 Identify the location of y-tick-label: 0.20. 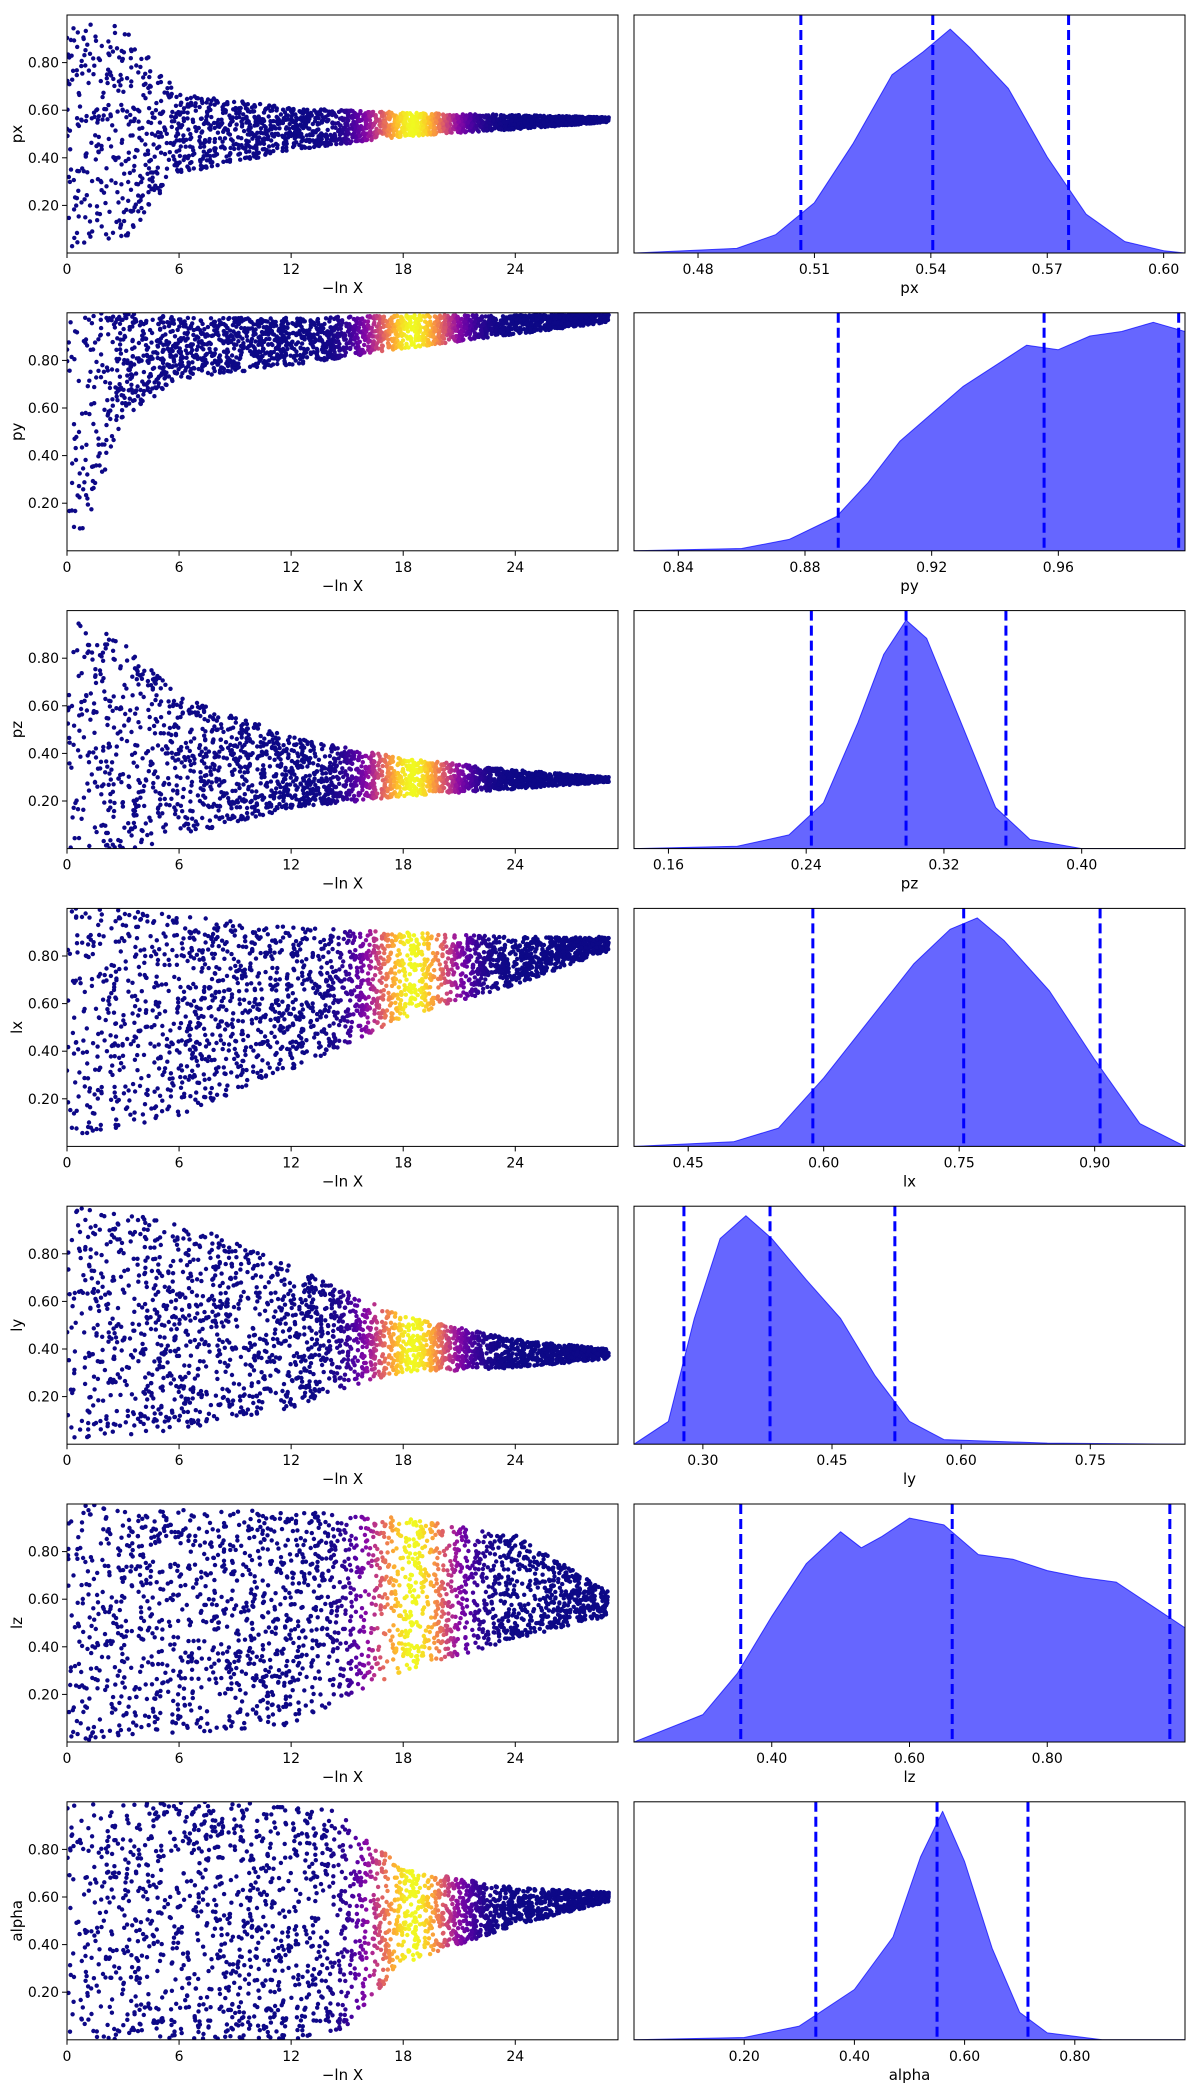
(43, 206).